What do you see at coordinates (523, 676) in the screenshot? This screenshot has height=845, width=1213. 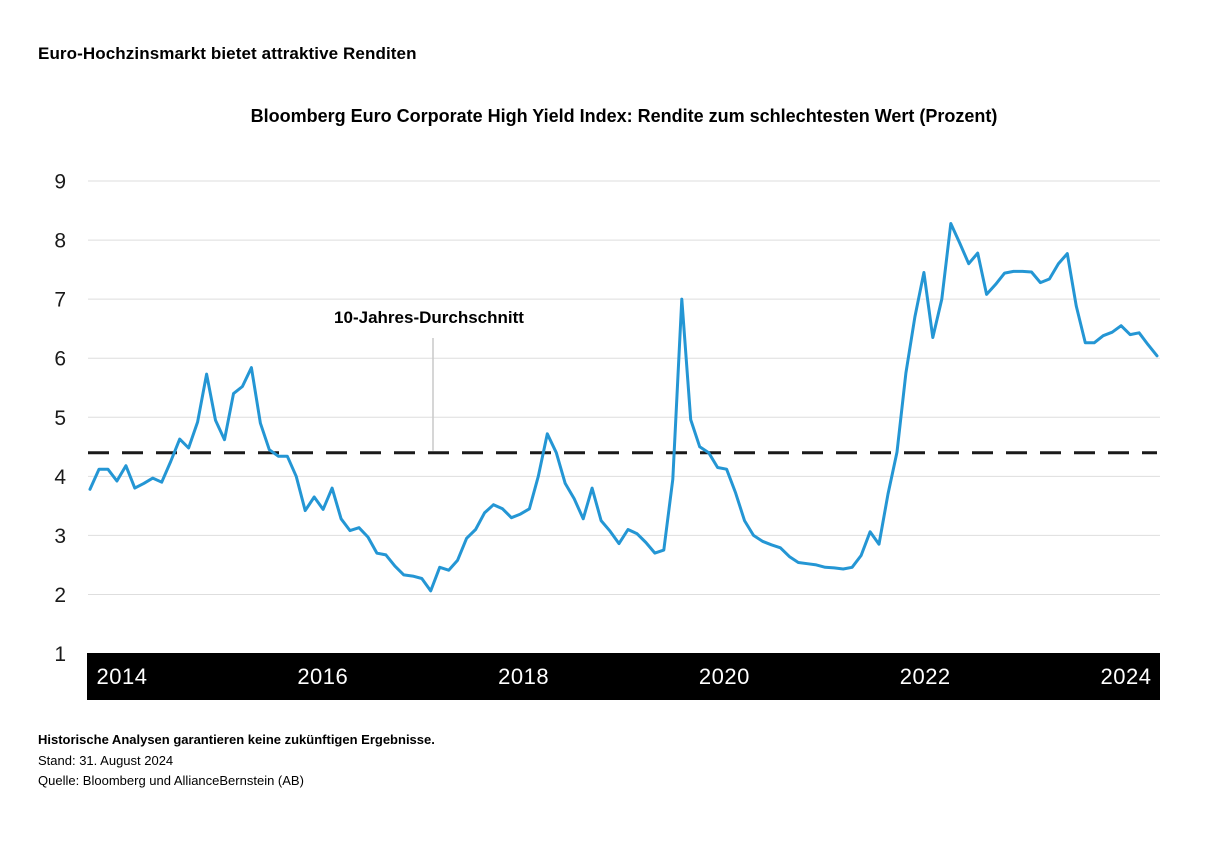 I see `x-tick-label-2018: 2018` at bounding box center [523, 676].